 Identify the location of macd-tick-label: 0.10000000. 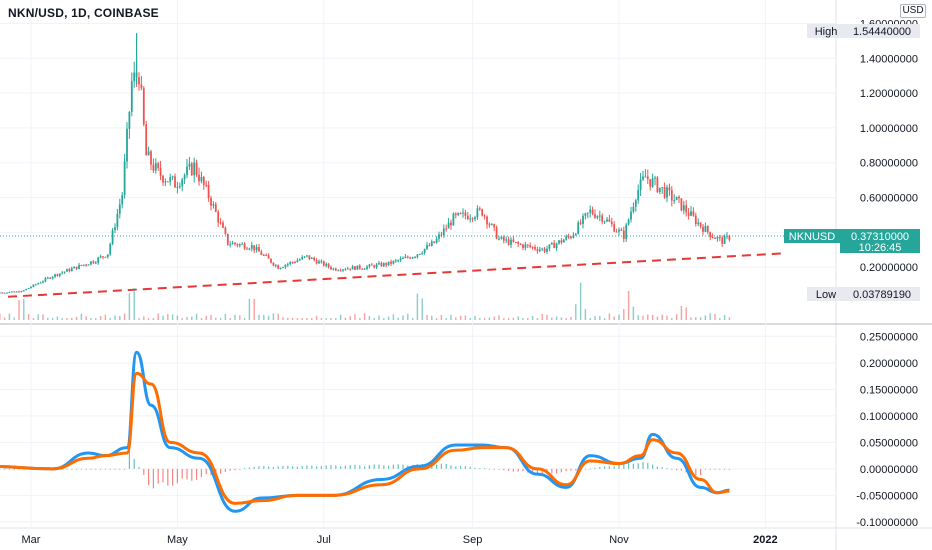
(889, 417).